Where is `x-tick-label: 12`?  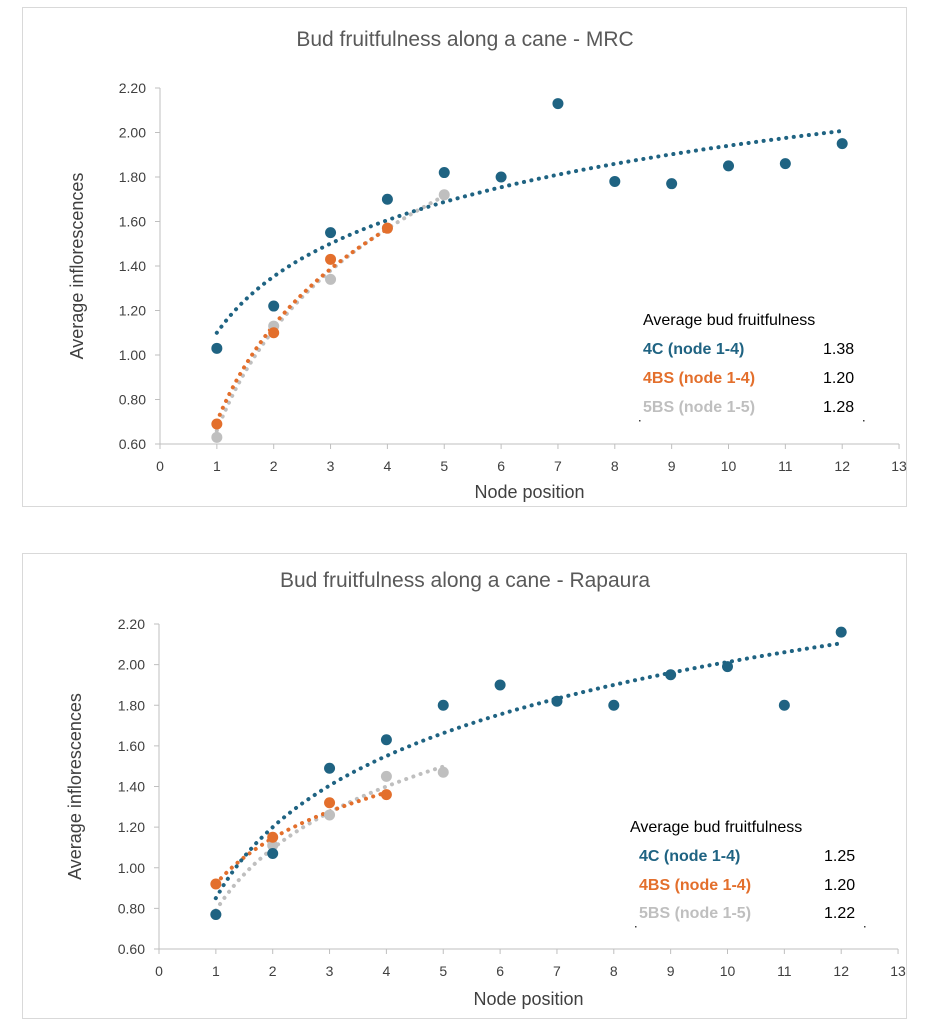 x-tick-label: 12 is located at coordinates (842, 466).